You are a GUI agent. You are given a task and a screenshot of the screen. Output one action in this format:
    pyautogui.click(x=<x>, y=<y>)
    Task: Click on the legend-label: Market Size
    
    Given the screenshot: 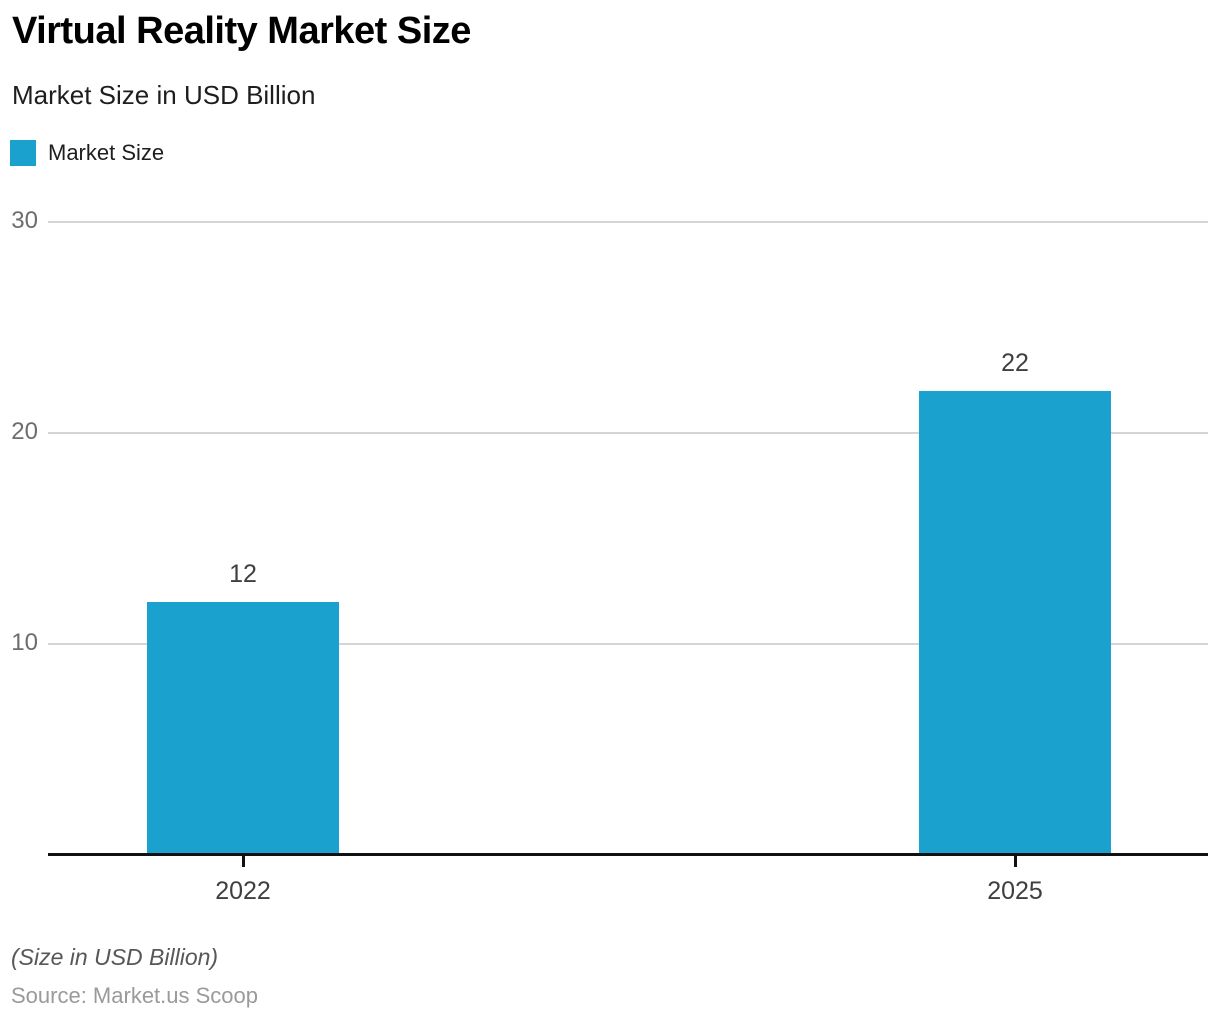 What is the action you would take?
    pyautogui.click(x=106, y=152)
    